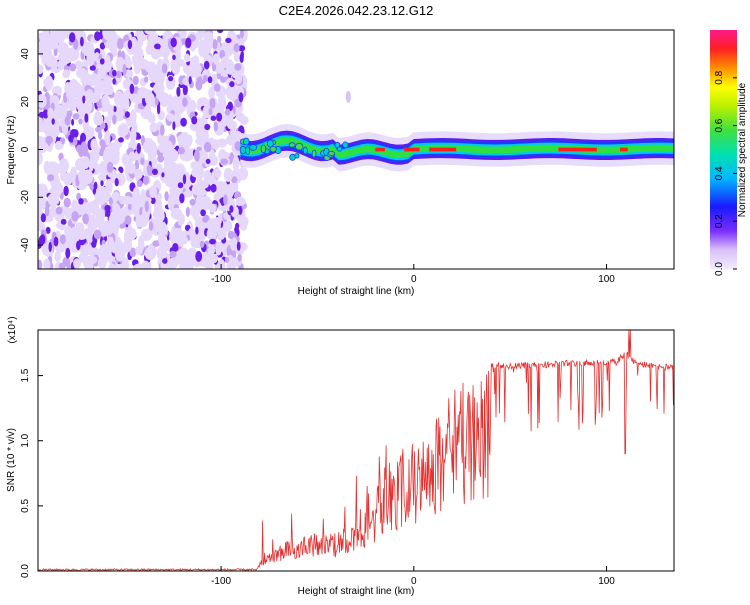 The image size is (750, 605). What do you see at coordinates (25, 440) in the screenshot?
I see `y-tick-label: 1.0` at bounding box center [25, 440].